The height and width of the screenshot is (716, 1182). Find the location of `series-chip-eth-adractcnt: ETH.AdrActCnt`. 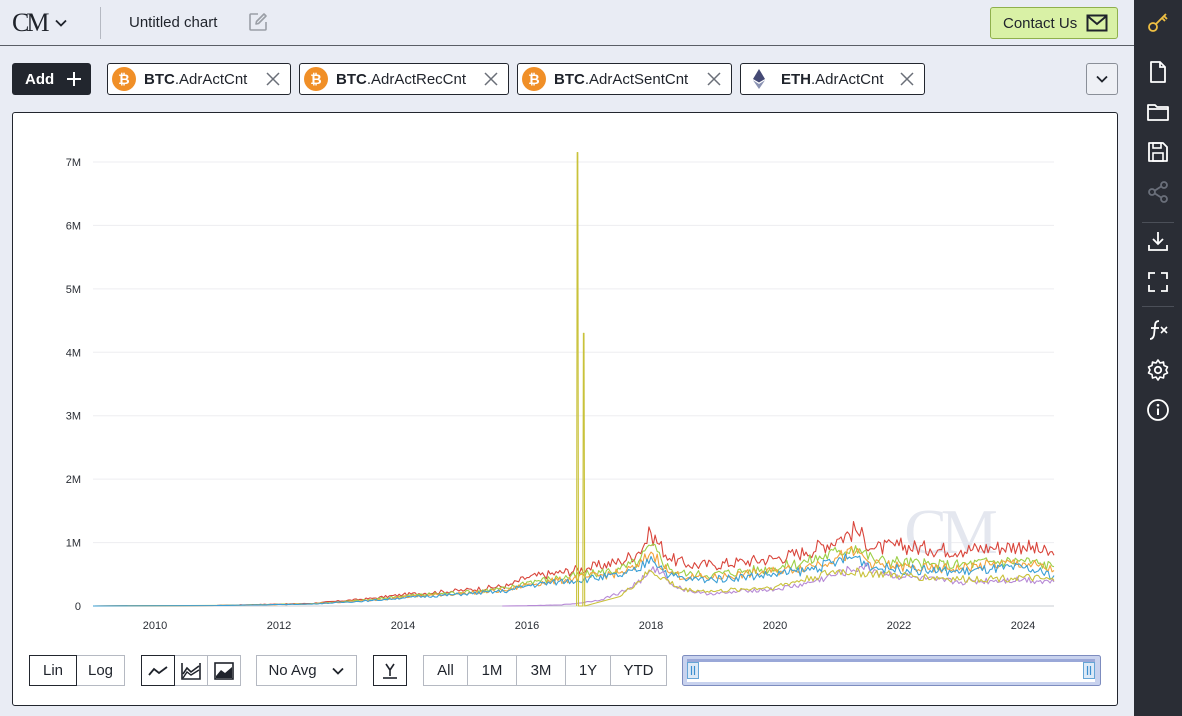

series-chip-eth-adractcnt: ETH.AdrActCnt is located at coordinates (832, 79).